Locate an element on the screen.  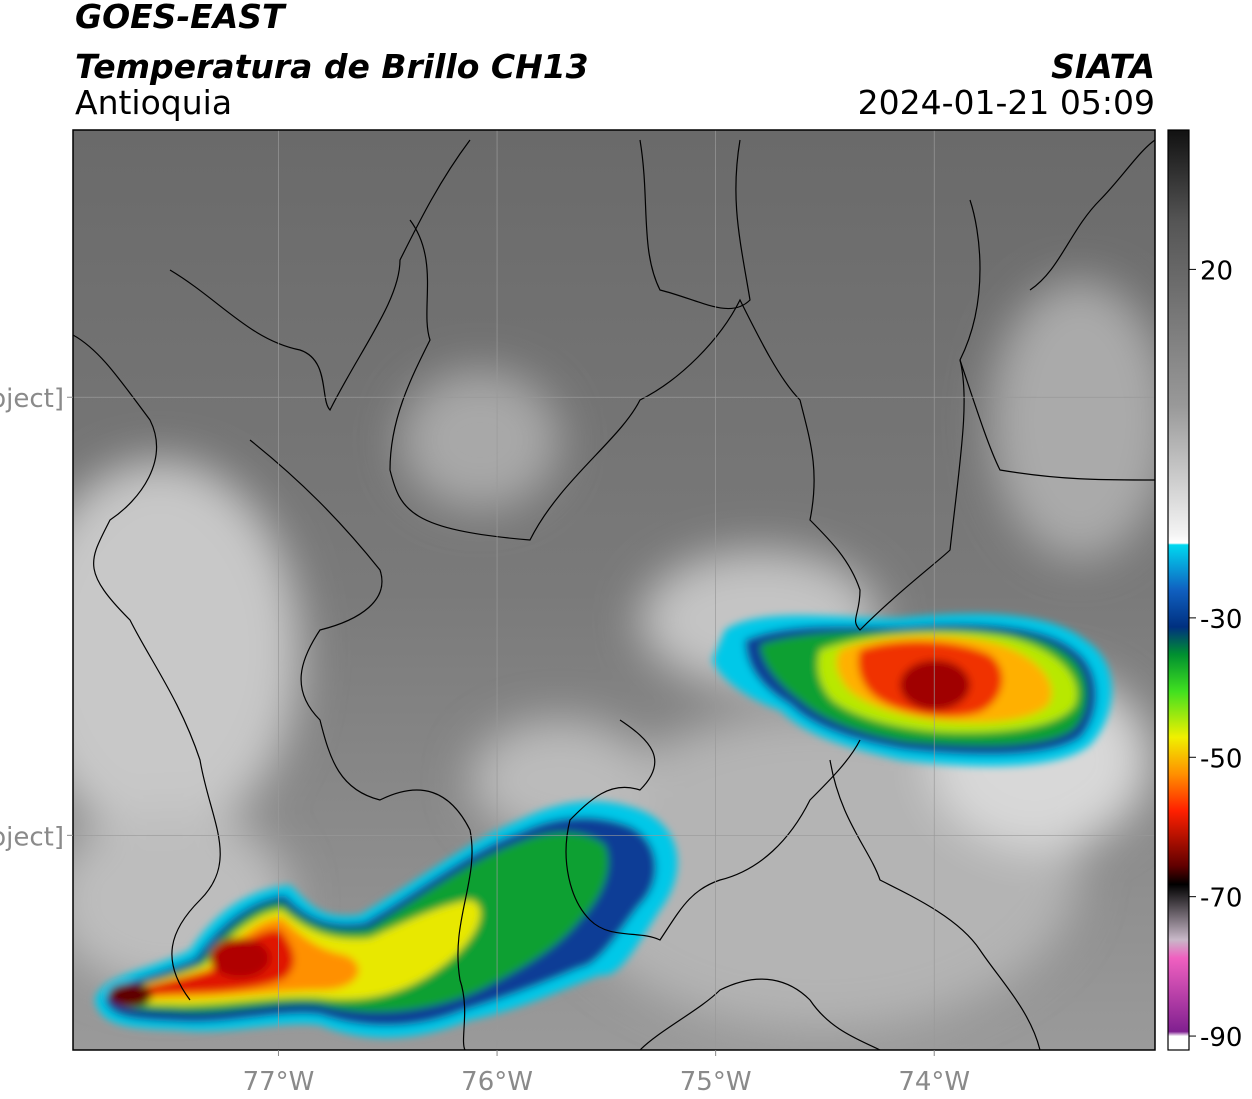
source: SIATA is located at coordinates (1103, 66).